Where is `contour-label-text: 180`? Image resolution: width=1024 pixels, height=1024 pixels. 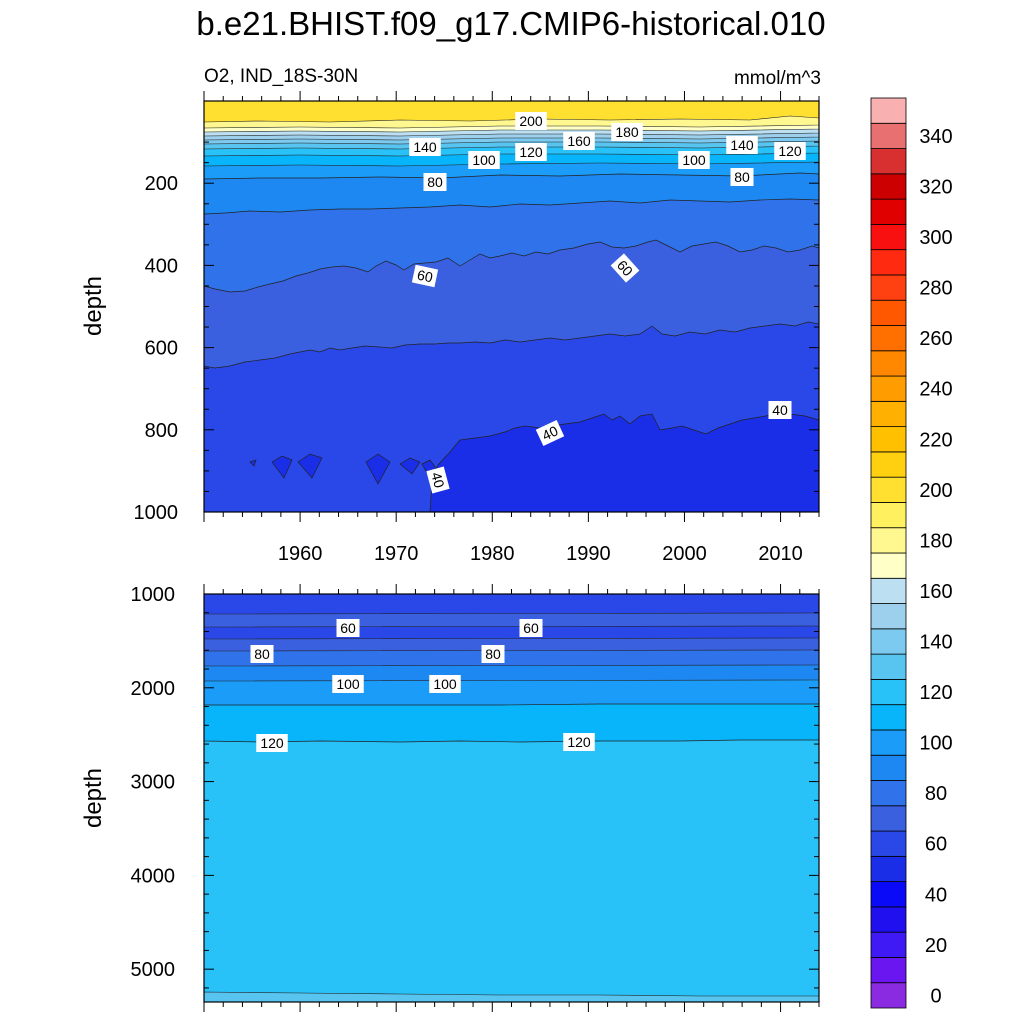
contour-label-text: 180 is located at coordinates (627, 132).